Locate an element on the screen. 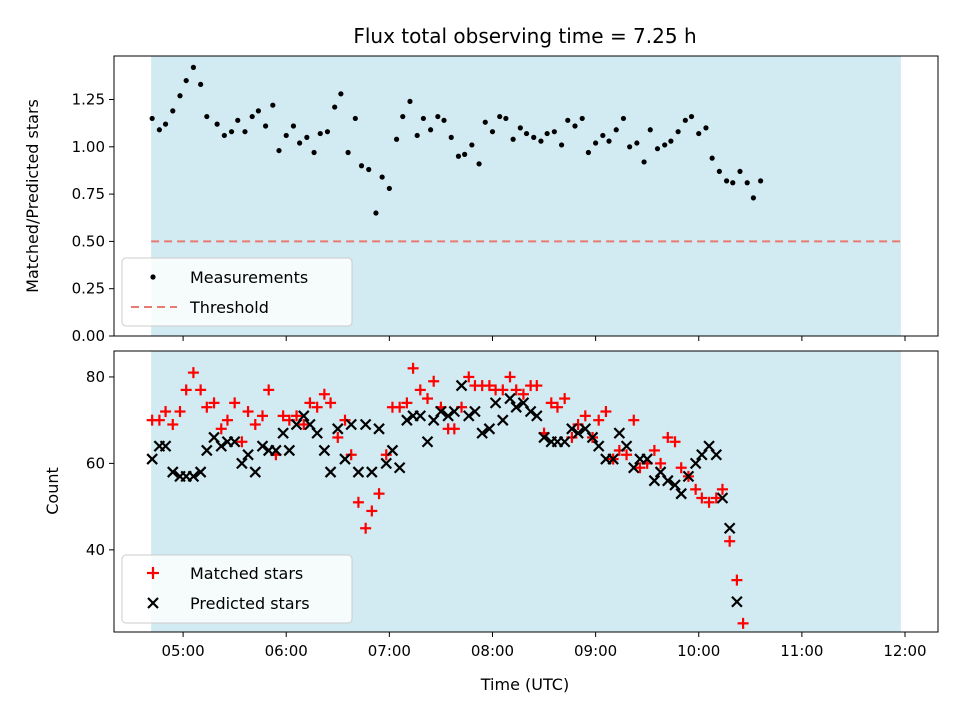 The height and width of the screenshot is (720, 960). legend-box is located at coordinates (237, 292).